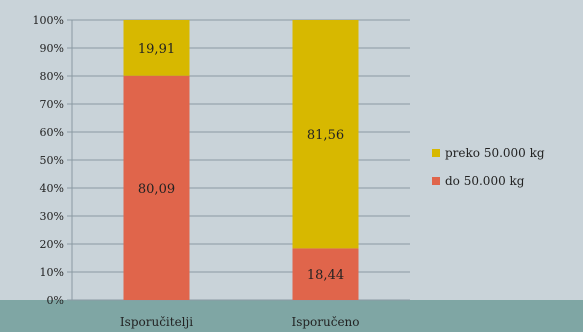 This screenshot has height=332, width=583. I want to click on y-tick-label: 90%, so click(52, 48).